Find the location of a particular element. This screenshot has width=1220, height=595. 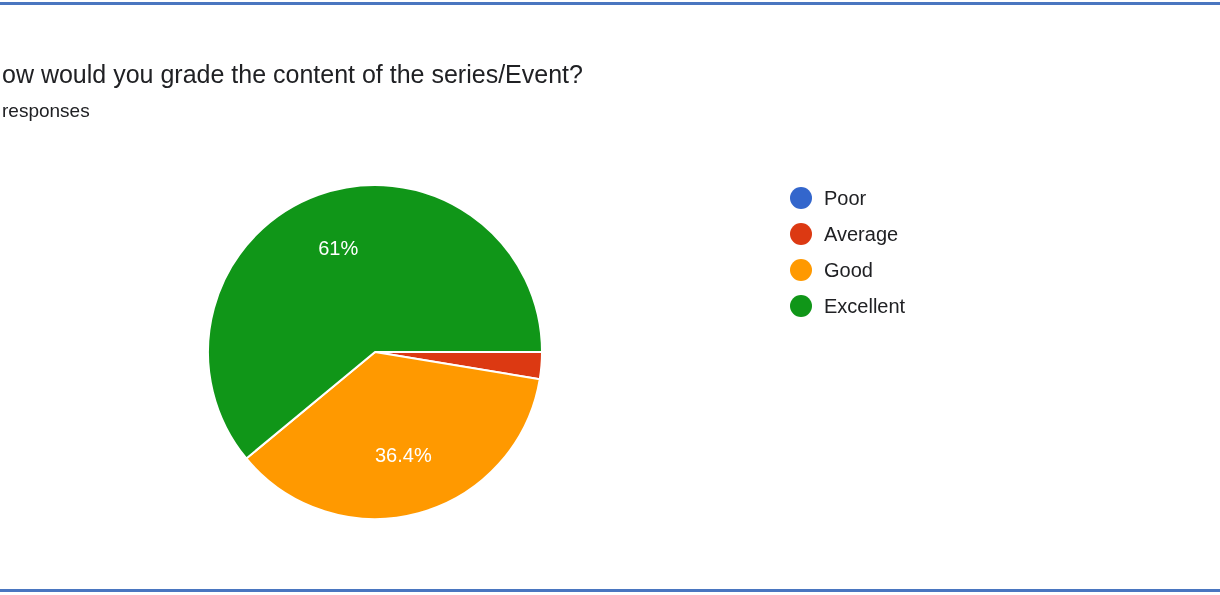

legend-label: Poor is located at coordinates (845, 198).